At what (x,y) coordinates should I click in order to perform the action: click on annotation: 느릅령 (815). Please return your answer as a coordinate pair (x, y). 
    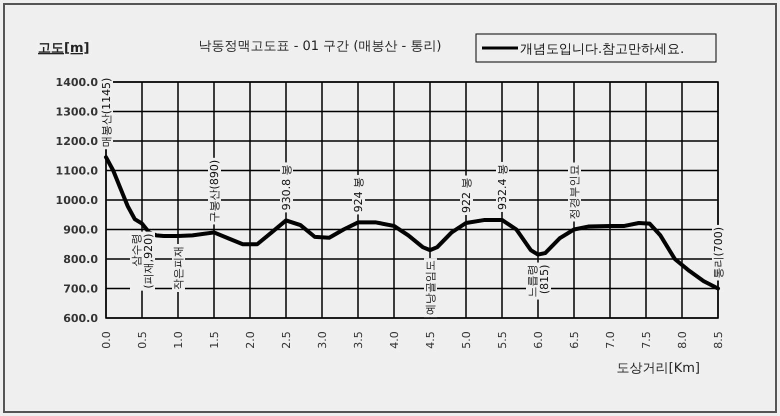
    Looking at the image, I should click on (538, 281).